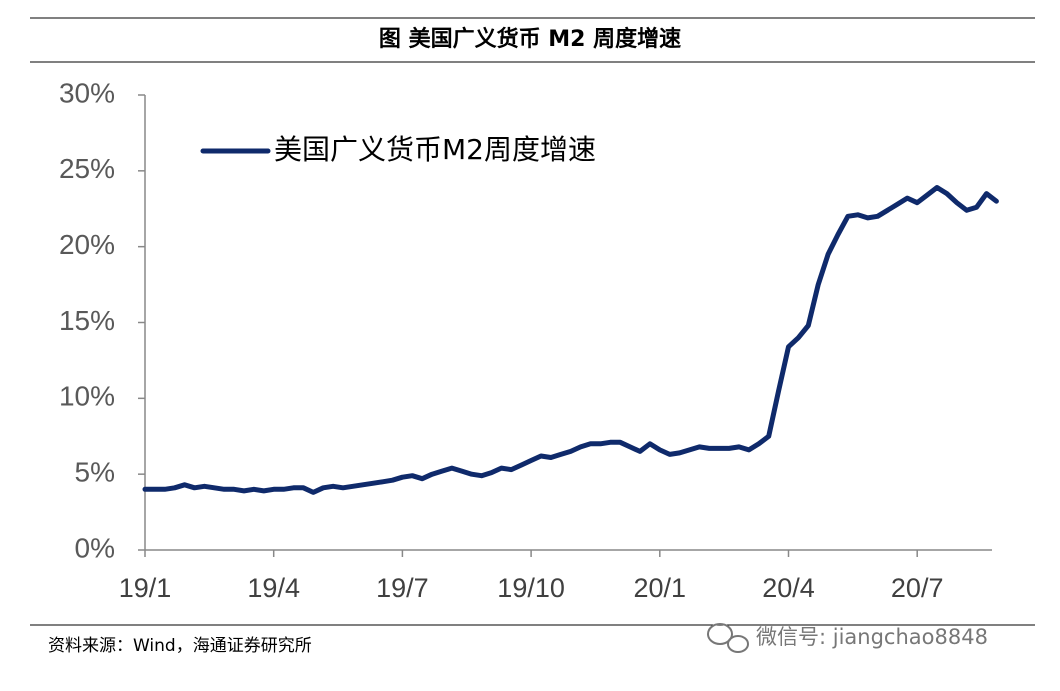  What do you see at coordinates (402, 588) in the screenshot?
I see `x-tick-label: 19/7` at bounding box center [402, 588].